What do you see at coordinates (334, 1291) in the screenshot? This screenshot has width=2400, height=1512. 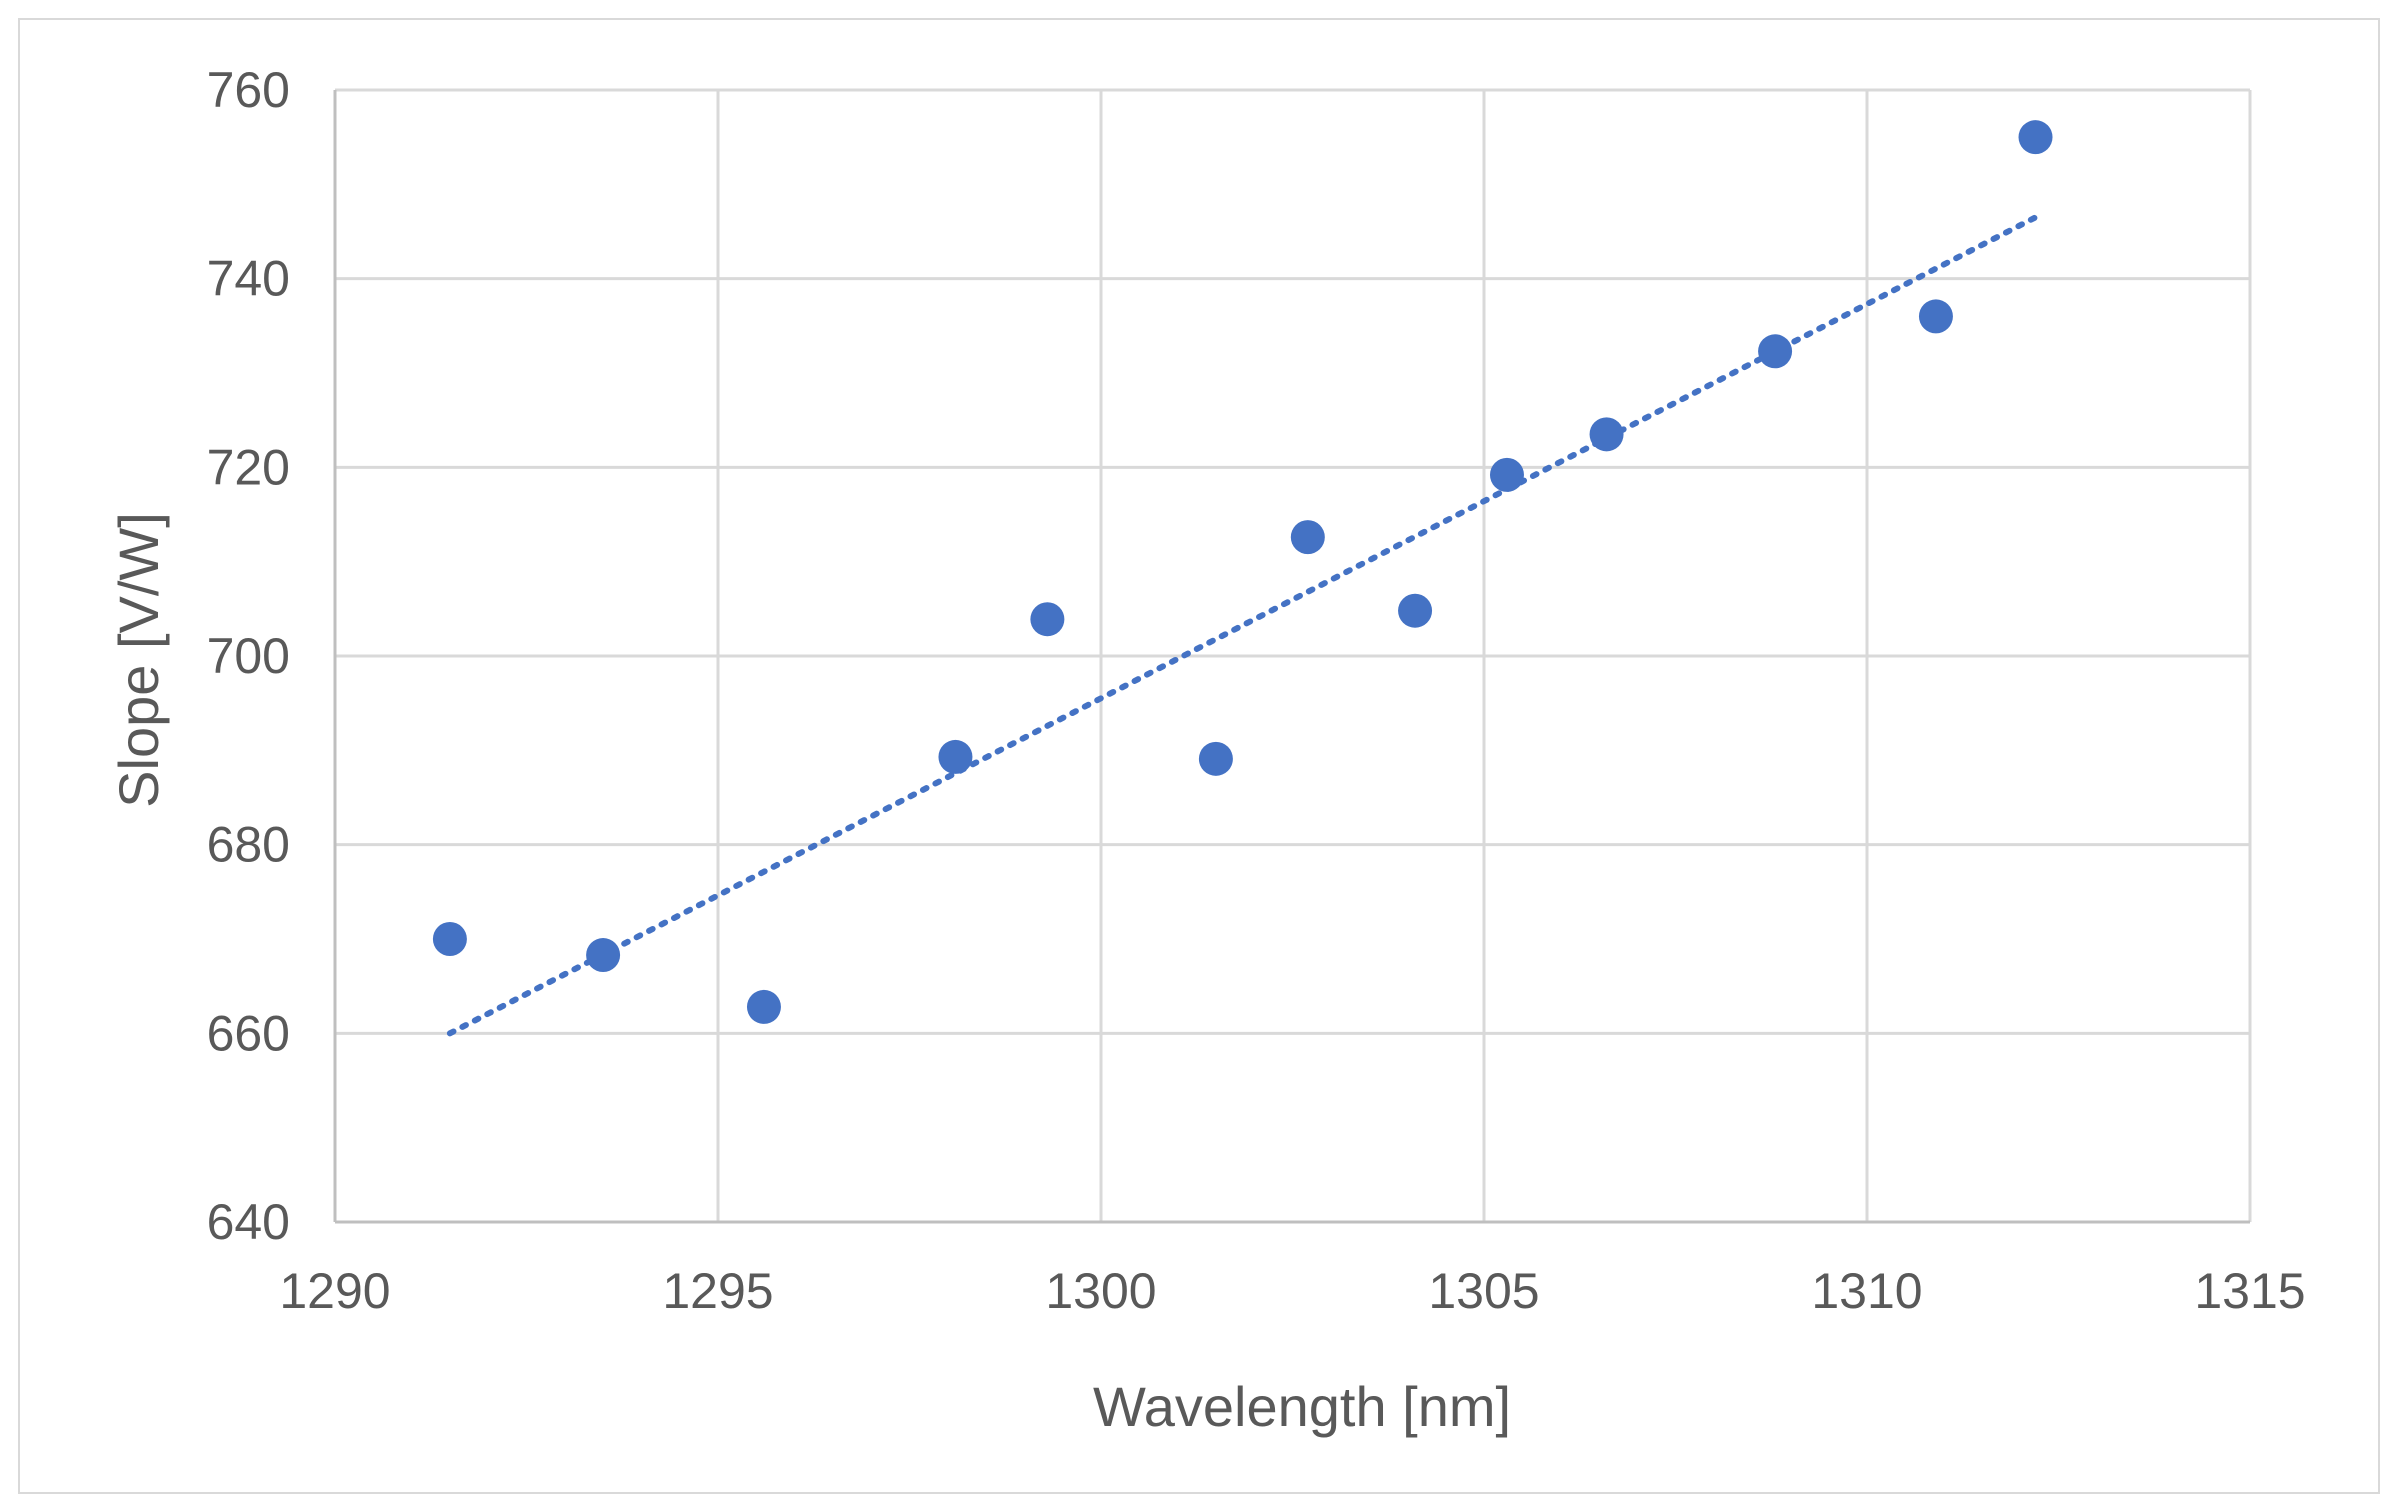 I see `x-tick-label: 1290` at bounding box center [334, 1291].